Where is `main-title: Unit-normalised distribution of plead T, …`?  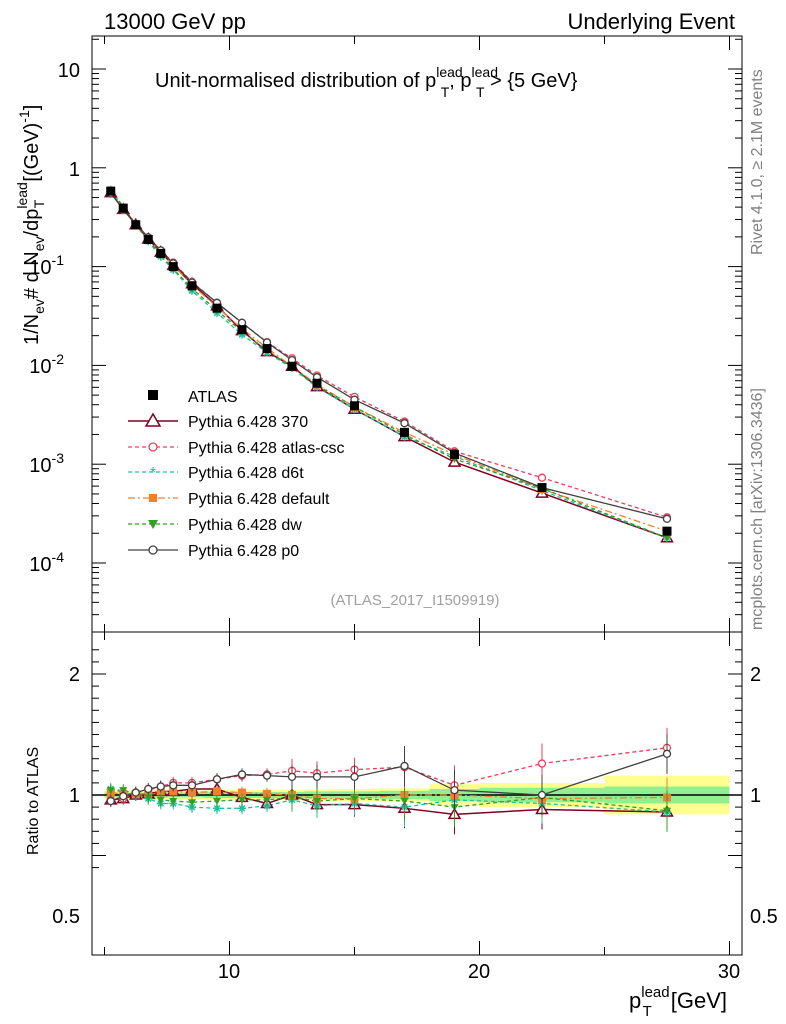
main-title: Unit-normalised distribution of plead T, … is located at coordinates (366, 82).